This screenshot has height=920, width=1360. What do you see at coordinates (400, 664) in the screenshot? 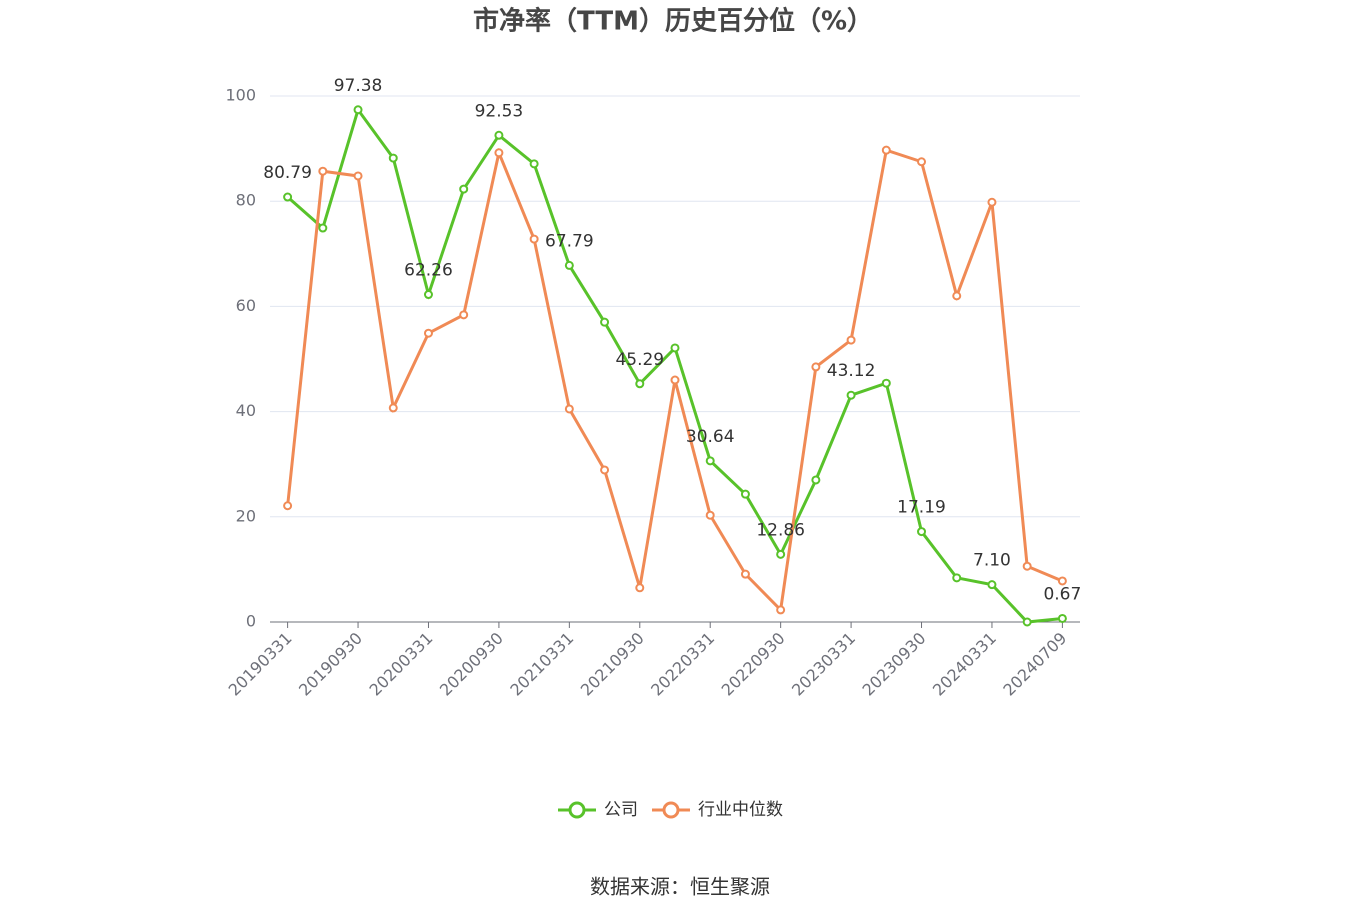
I see `x-tick-label: 20200331` at bounding box center [400, 664].